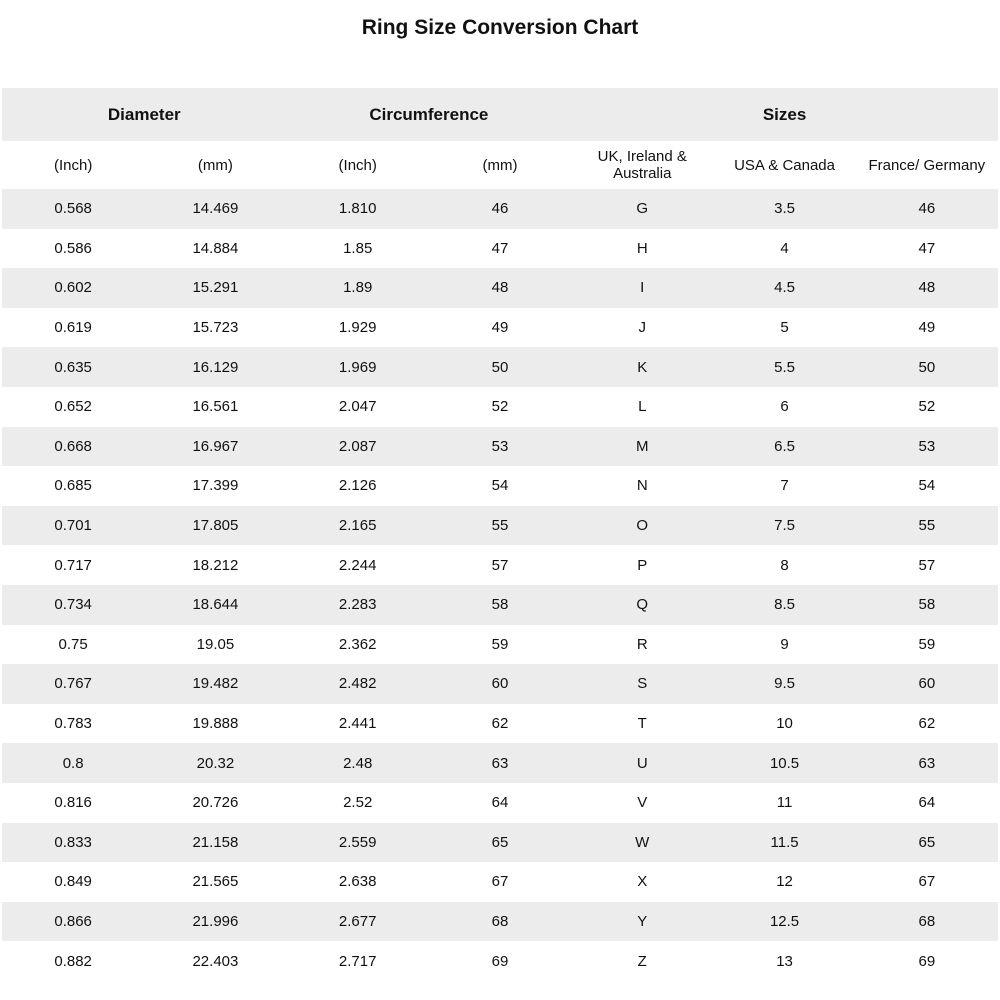 The height and width of the screenshot is (1000, 1000). What do you see at coordinates (642, 526) in the screenshot?
I see `cell-size-uk: O` at bounding box center [642, 526].